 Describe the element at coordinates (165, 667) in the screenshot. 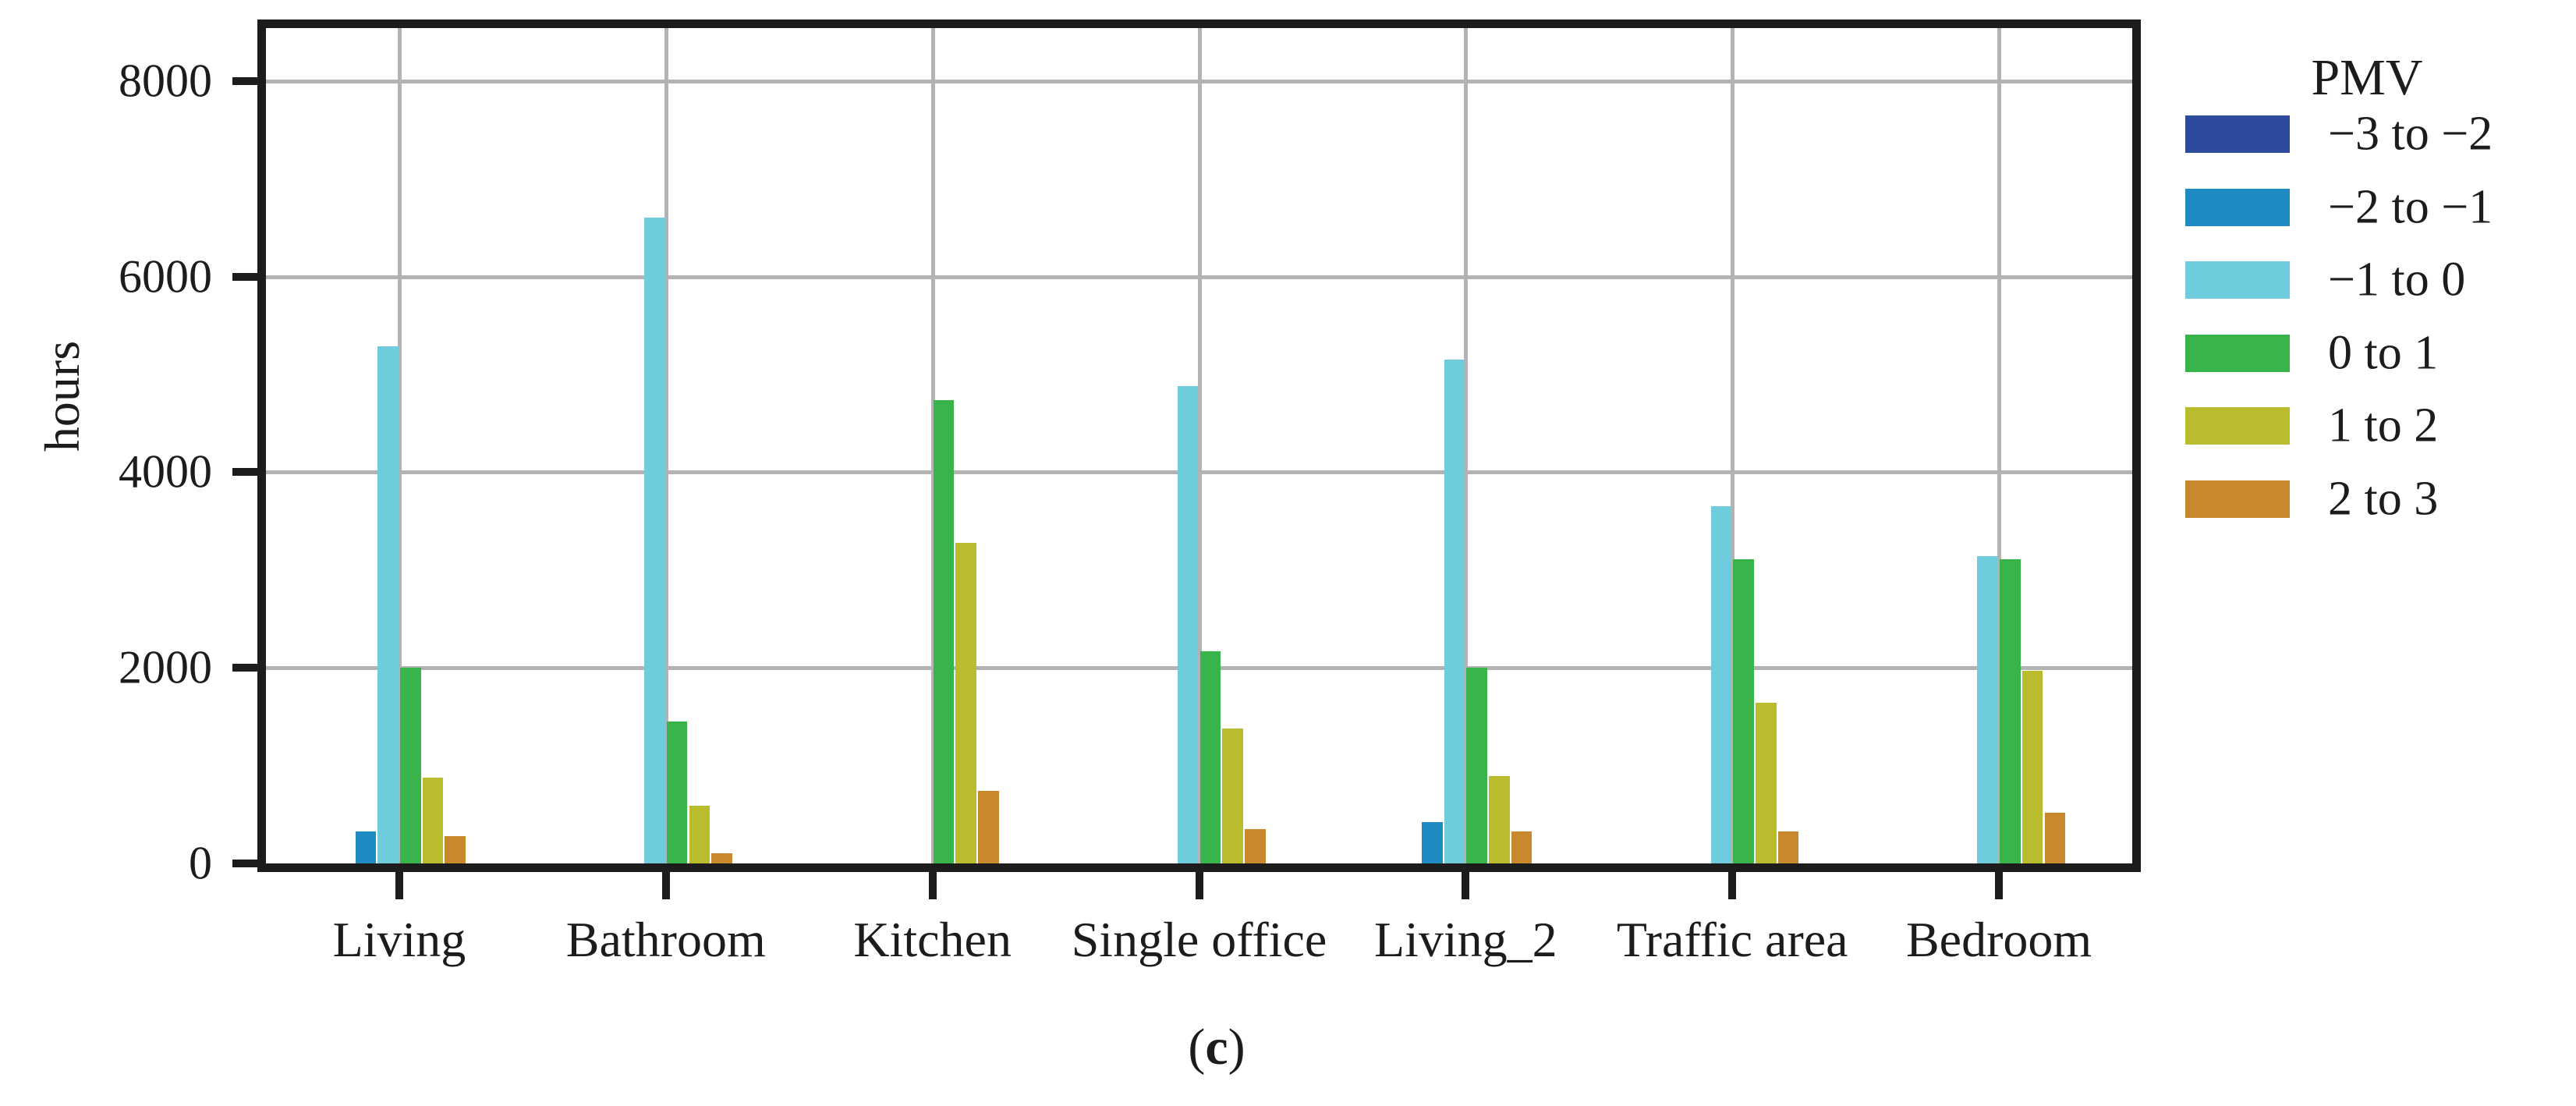

I see `y-tick-label: 2000` at that location.